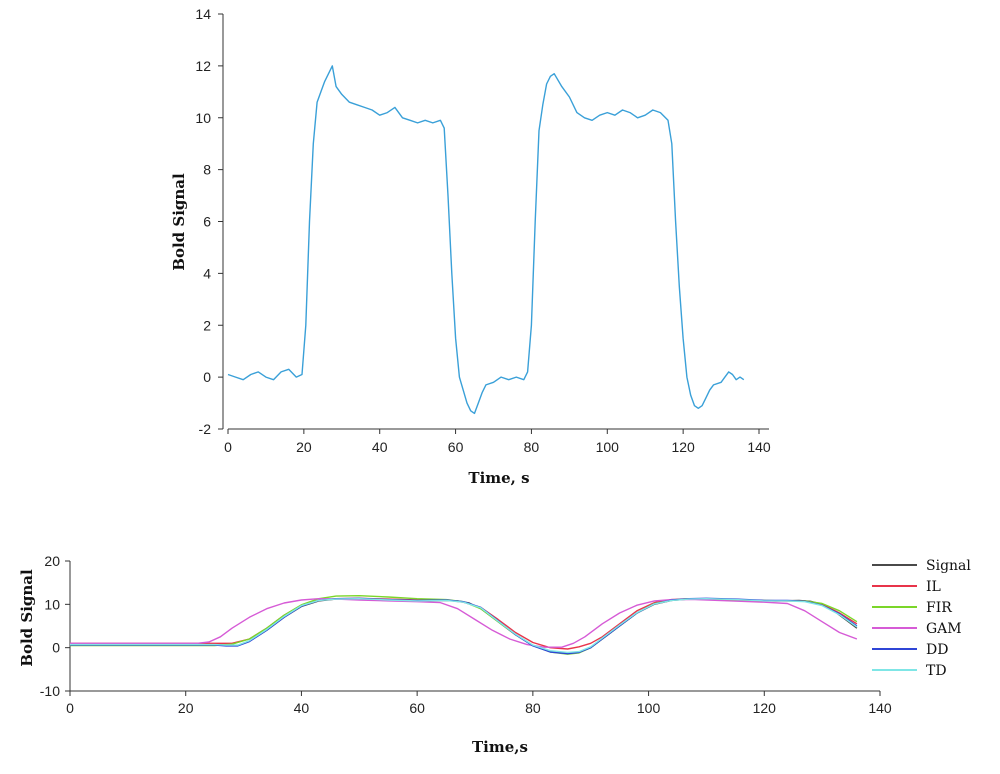 This screenshot has width=1000, height=774. What do you see at coordinates (500, 747) in the screenshot?
I see `chart-bottom-x-axis-label: Time,s` at bounding box center [500, 747].